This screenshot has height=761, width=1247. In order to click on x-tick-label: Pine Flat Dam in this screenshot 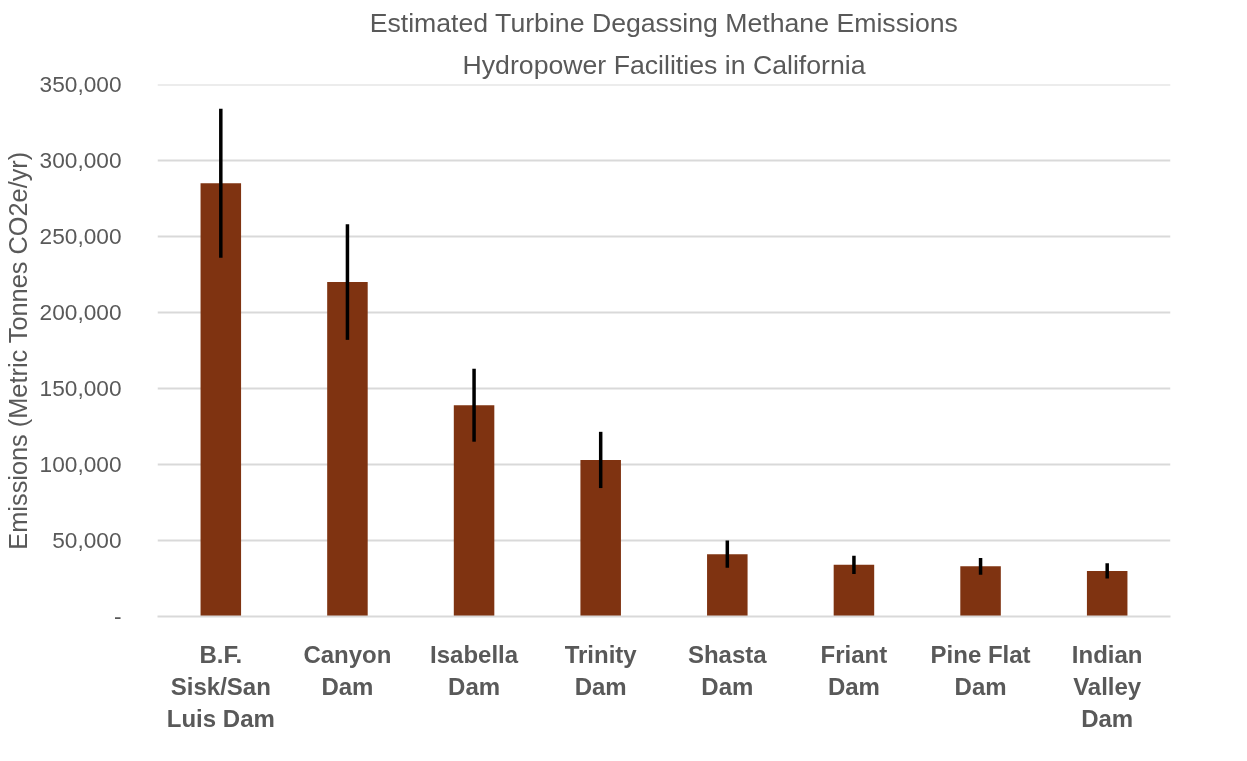, I will do `click(980, 670)`.